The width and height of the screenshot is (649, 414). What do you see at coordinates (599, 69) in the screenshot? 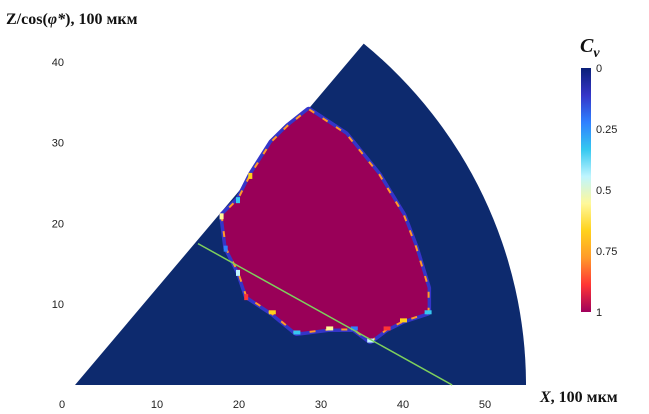
I see `colorbar-tick-label: 0` at bounding box center [599, 69].